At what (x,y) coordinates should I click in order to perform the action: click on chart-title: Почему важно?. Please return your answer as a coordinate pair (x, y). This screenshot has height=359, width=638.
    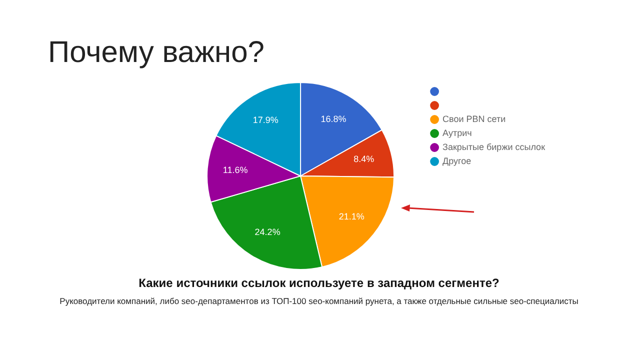
    Looking at the image, I should click on (156, 53).